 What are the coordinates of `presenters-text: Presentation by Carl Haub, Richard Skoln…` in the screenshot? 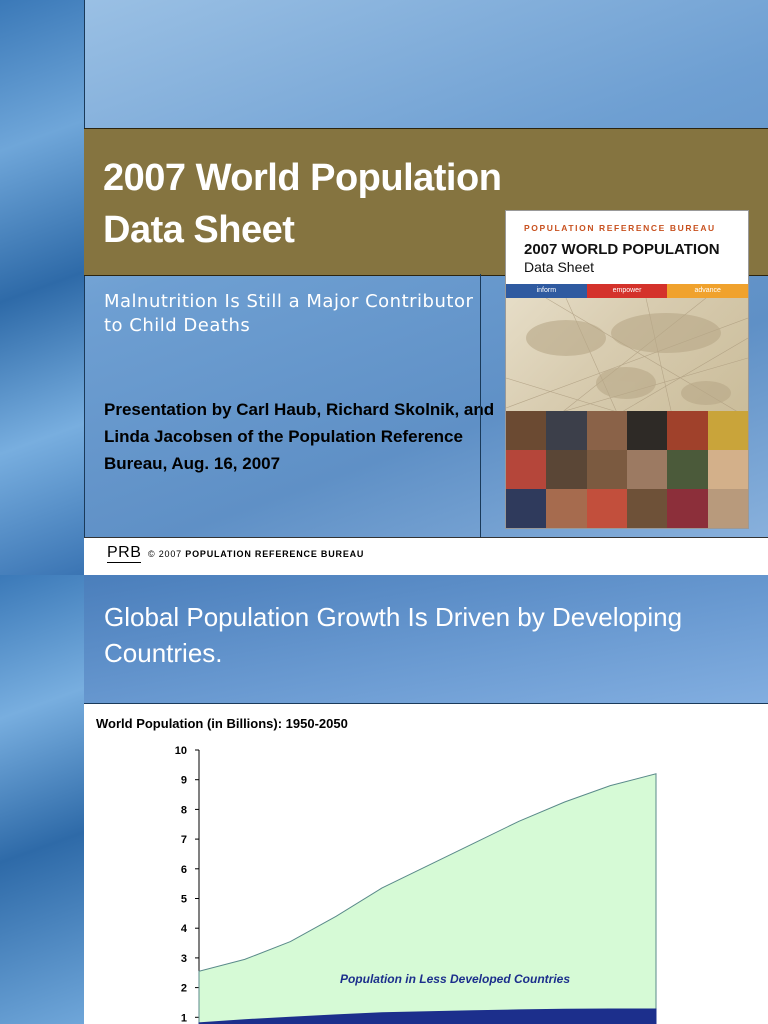 It's located at (299, 436).